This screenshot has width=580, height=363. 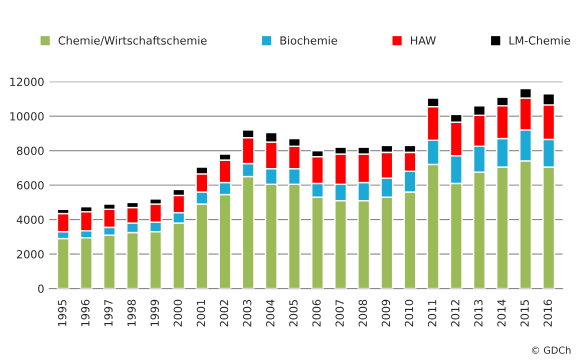 I want to click on x-tick-label: 2008, so click(x=362, y=313).